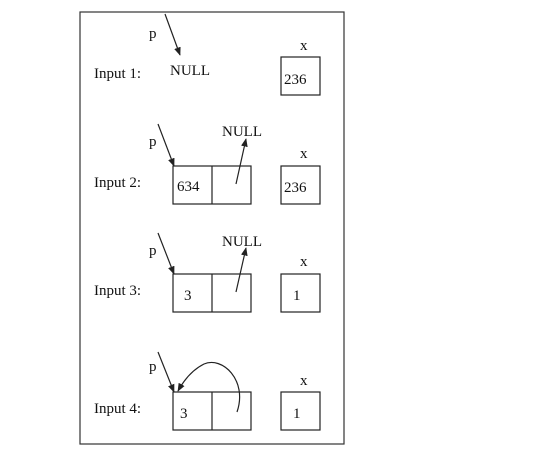 This screenshot has width=554, height=457. Describe the element at coordinates (172, 34) in the screenshot. I see `input-1-pointer-arrow` at that location.